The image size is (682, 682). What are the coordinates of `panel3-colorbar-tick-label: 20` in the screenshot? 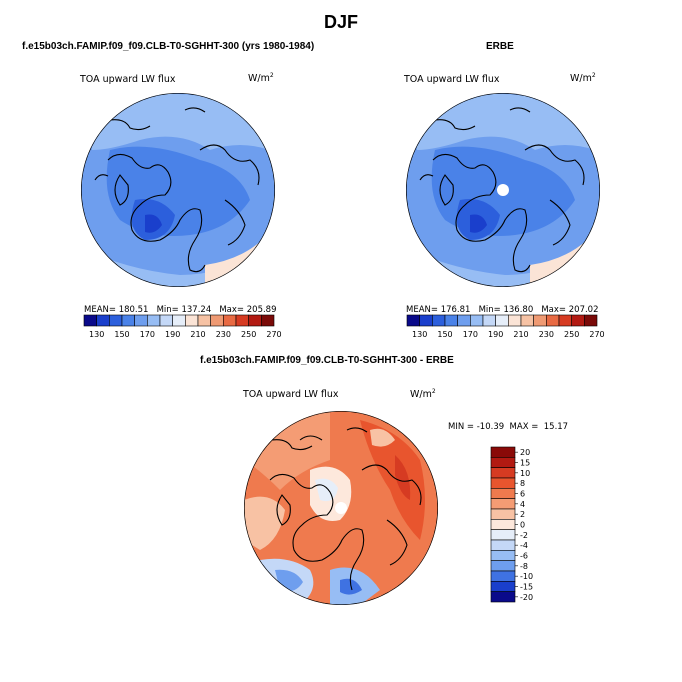 It's located at (525, 452).